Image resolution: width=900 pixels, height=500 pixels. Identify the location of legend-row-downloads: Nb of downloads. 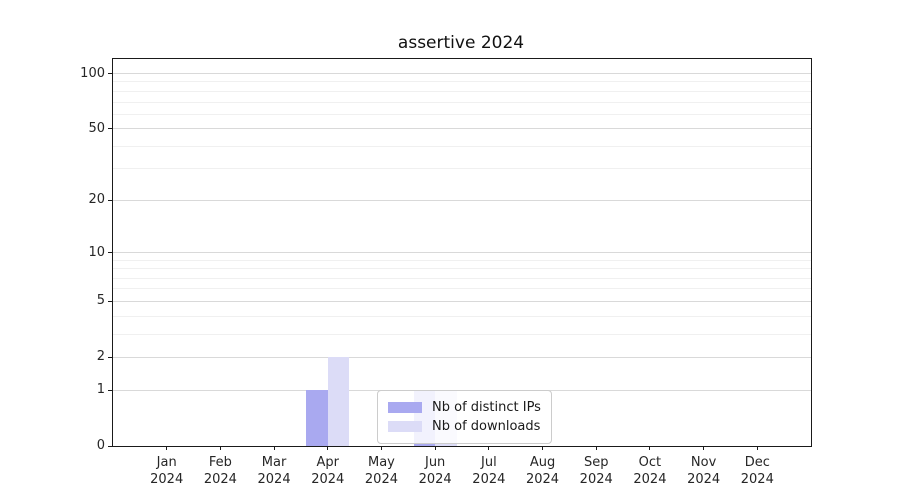
(464, 426).